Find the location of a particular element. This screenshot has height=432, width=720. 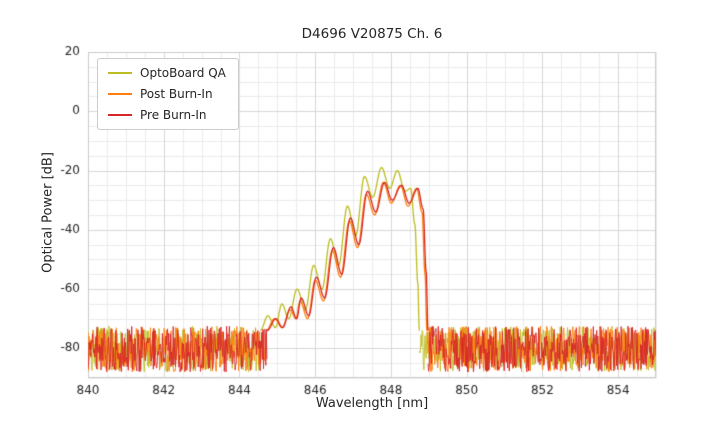

legend-item-pre-burn-in: Pre Burn-In is located at coordinates (167, 115).